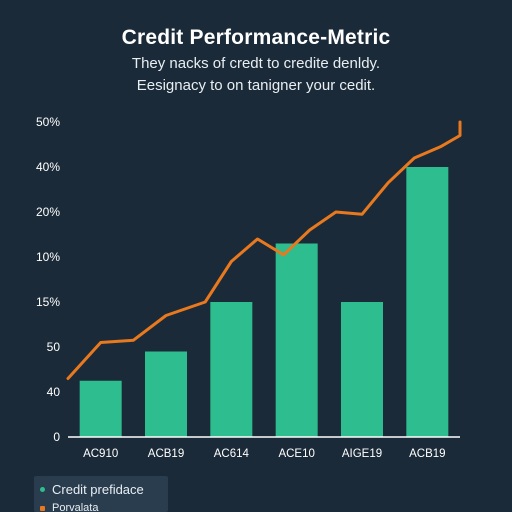  Describe the element at coordinates (256, 85) in the screenshot. I see `chart-subtitle-line-2: Eesignacy to on tanigner your cedit.` at that location.